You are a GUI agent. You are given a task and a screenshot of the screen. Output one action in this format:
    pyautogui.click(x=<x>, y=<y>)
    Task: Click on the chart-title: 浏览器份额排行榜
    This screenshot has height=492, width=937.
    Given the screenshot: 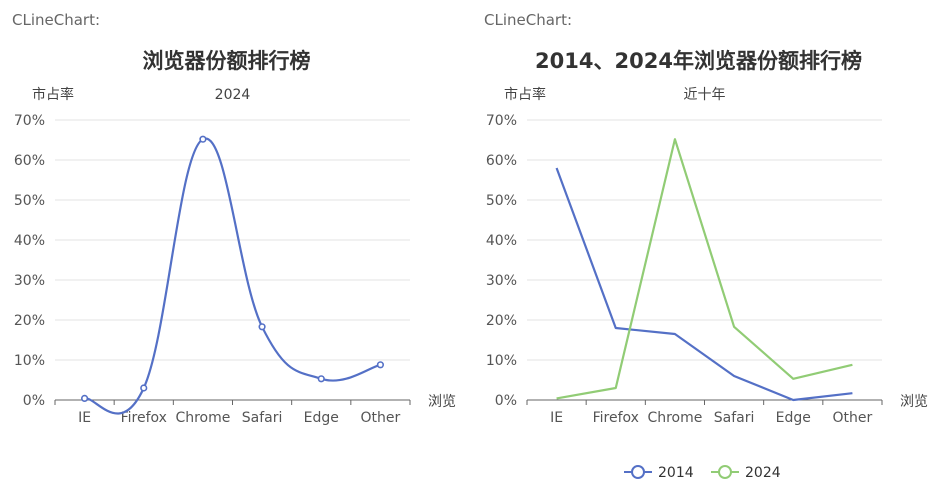 What is the action you would take?
    pyautogui.click(x=227, y=61)
    